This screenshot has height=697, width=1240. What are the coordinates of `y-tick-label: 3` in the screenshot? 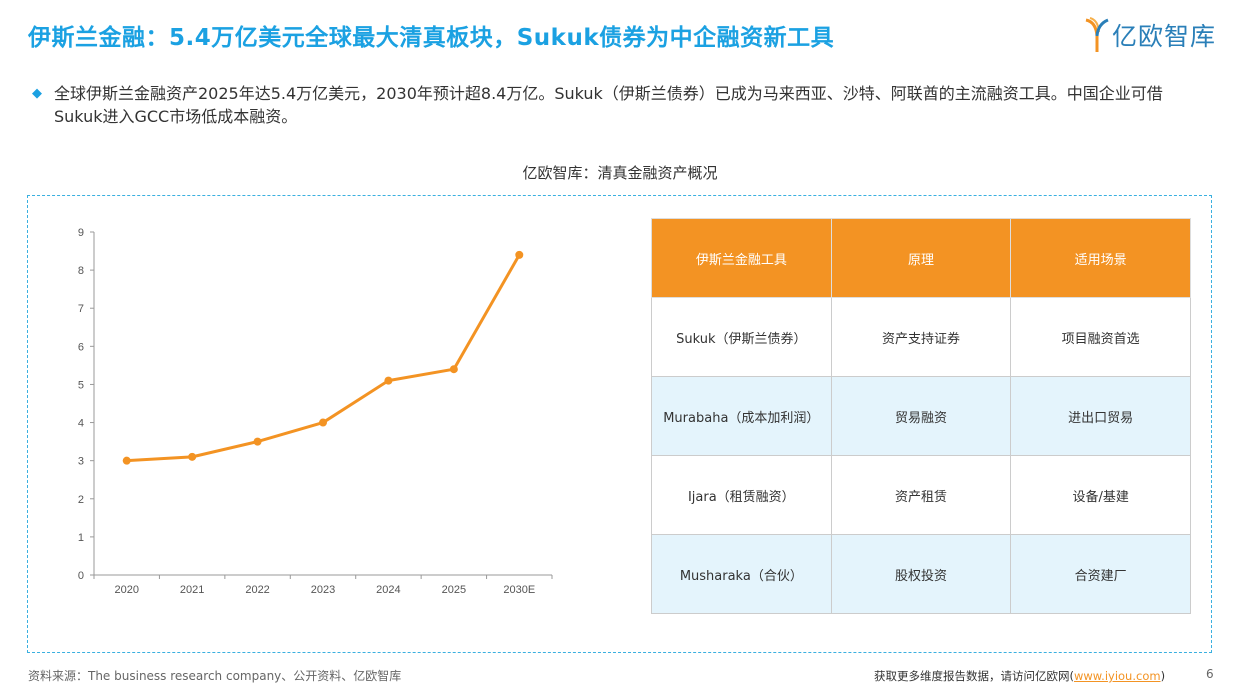 It's located at (81, 462).